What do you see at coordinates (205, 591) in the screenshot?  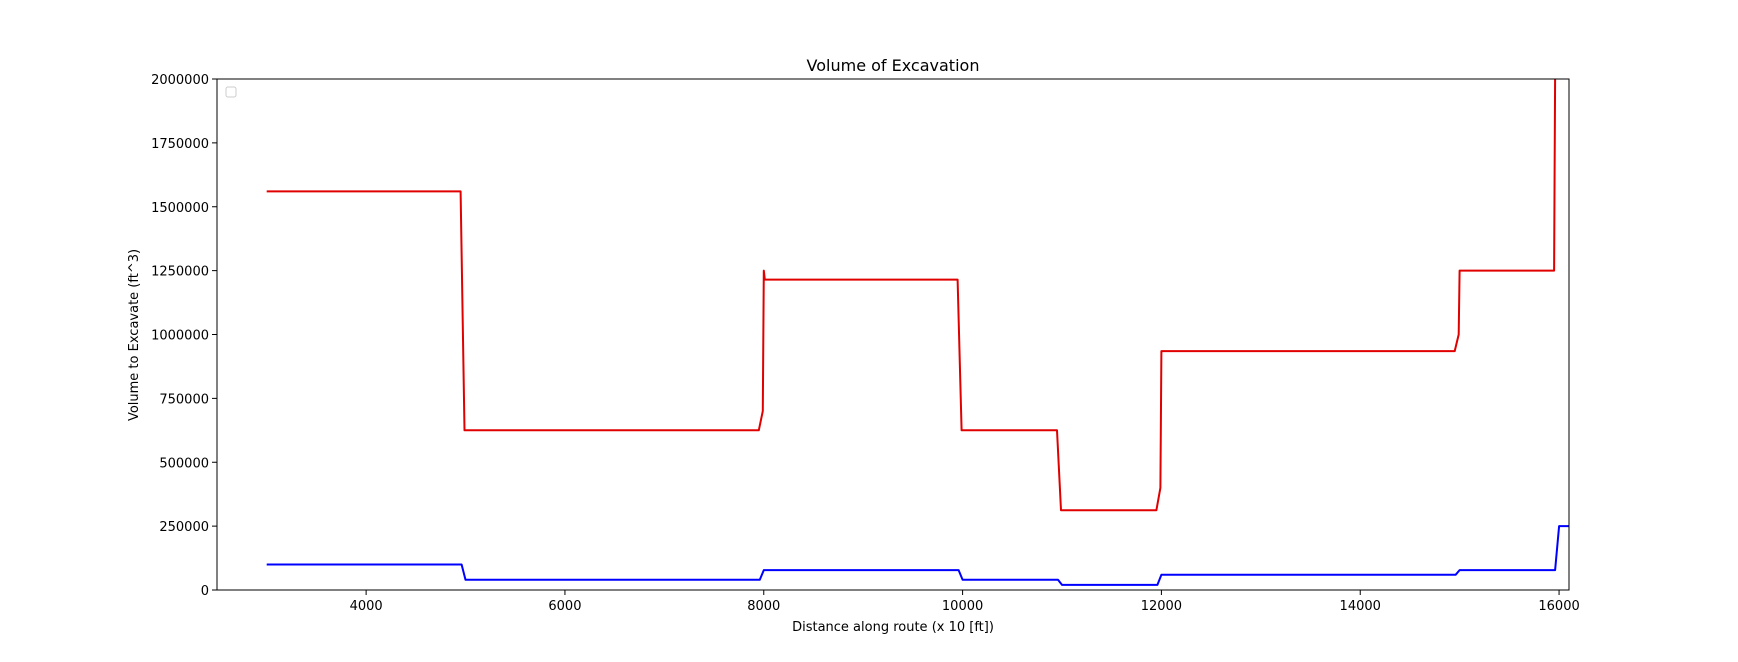 I see `y-tick-label: 0` at bounding box center [205, 591].